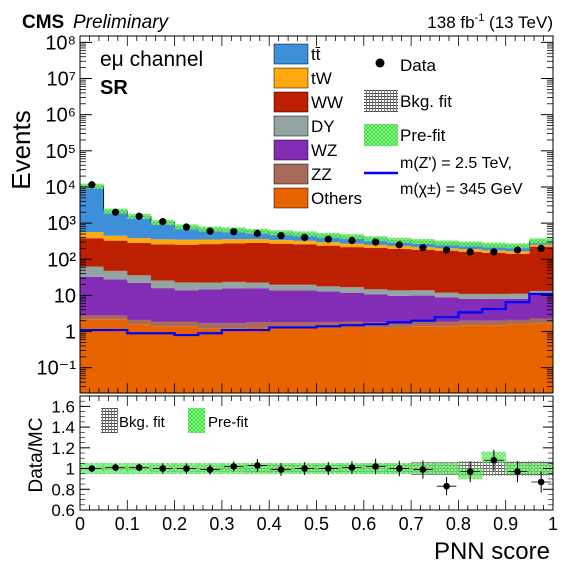  I want to click on y-tick-label: 10, so click(65, 296).